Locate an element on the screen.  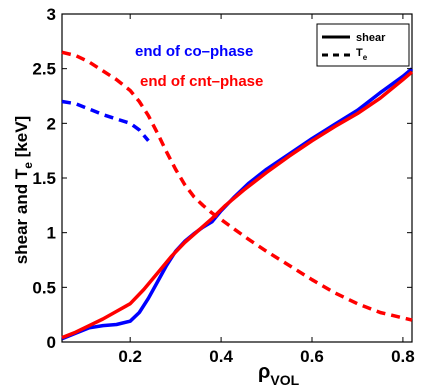
annotation-co-phase: end of co–phase is located at coordinates (194, 51).